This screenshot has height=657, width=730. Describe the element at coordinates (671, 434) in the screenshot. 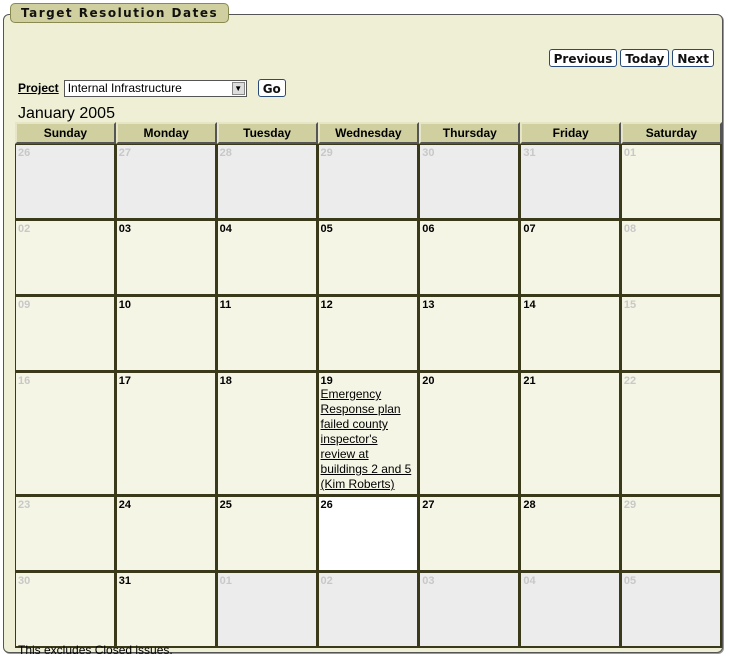

I see `day-cell: 22` at that location.